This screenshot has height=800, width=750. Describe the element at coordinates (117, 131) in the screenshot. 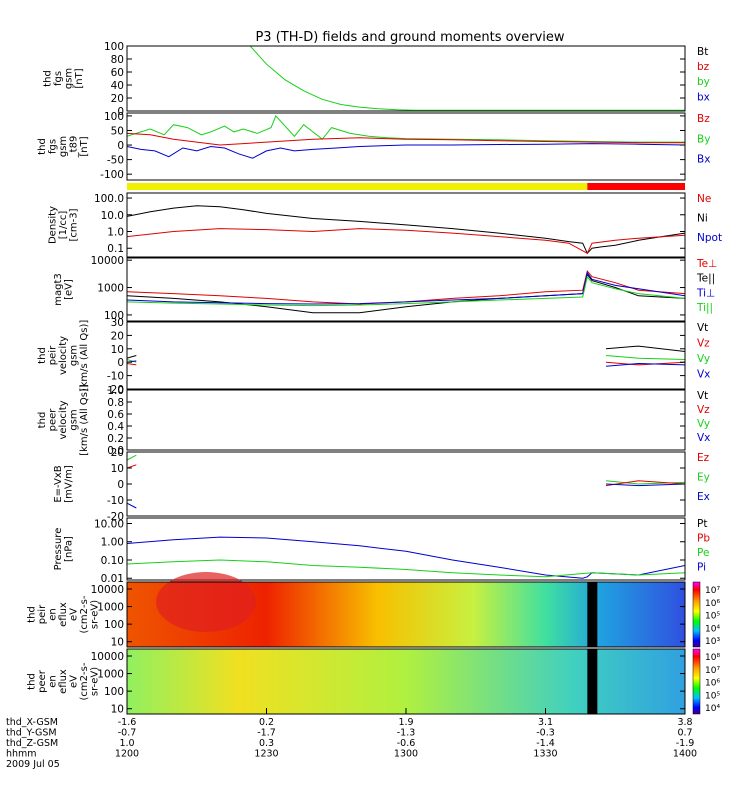

I see `y-tick-label: 50` at that location.